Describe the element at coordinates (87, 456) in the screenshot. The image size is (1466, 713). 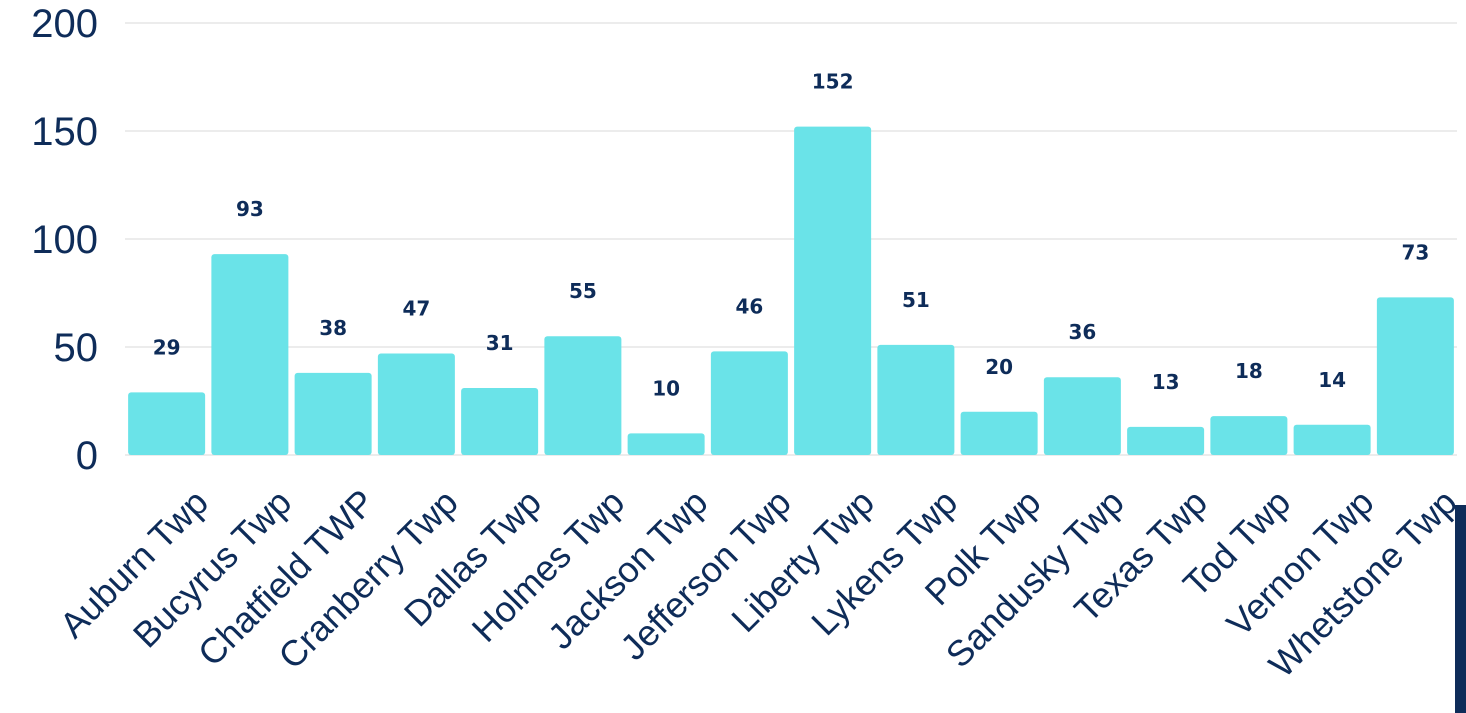
I see `y-tick-label: 0` at that location.